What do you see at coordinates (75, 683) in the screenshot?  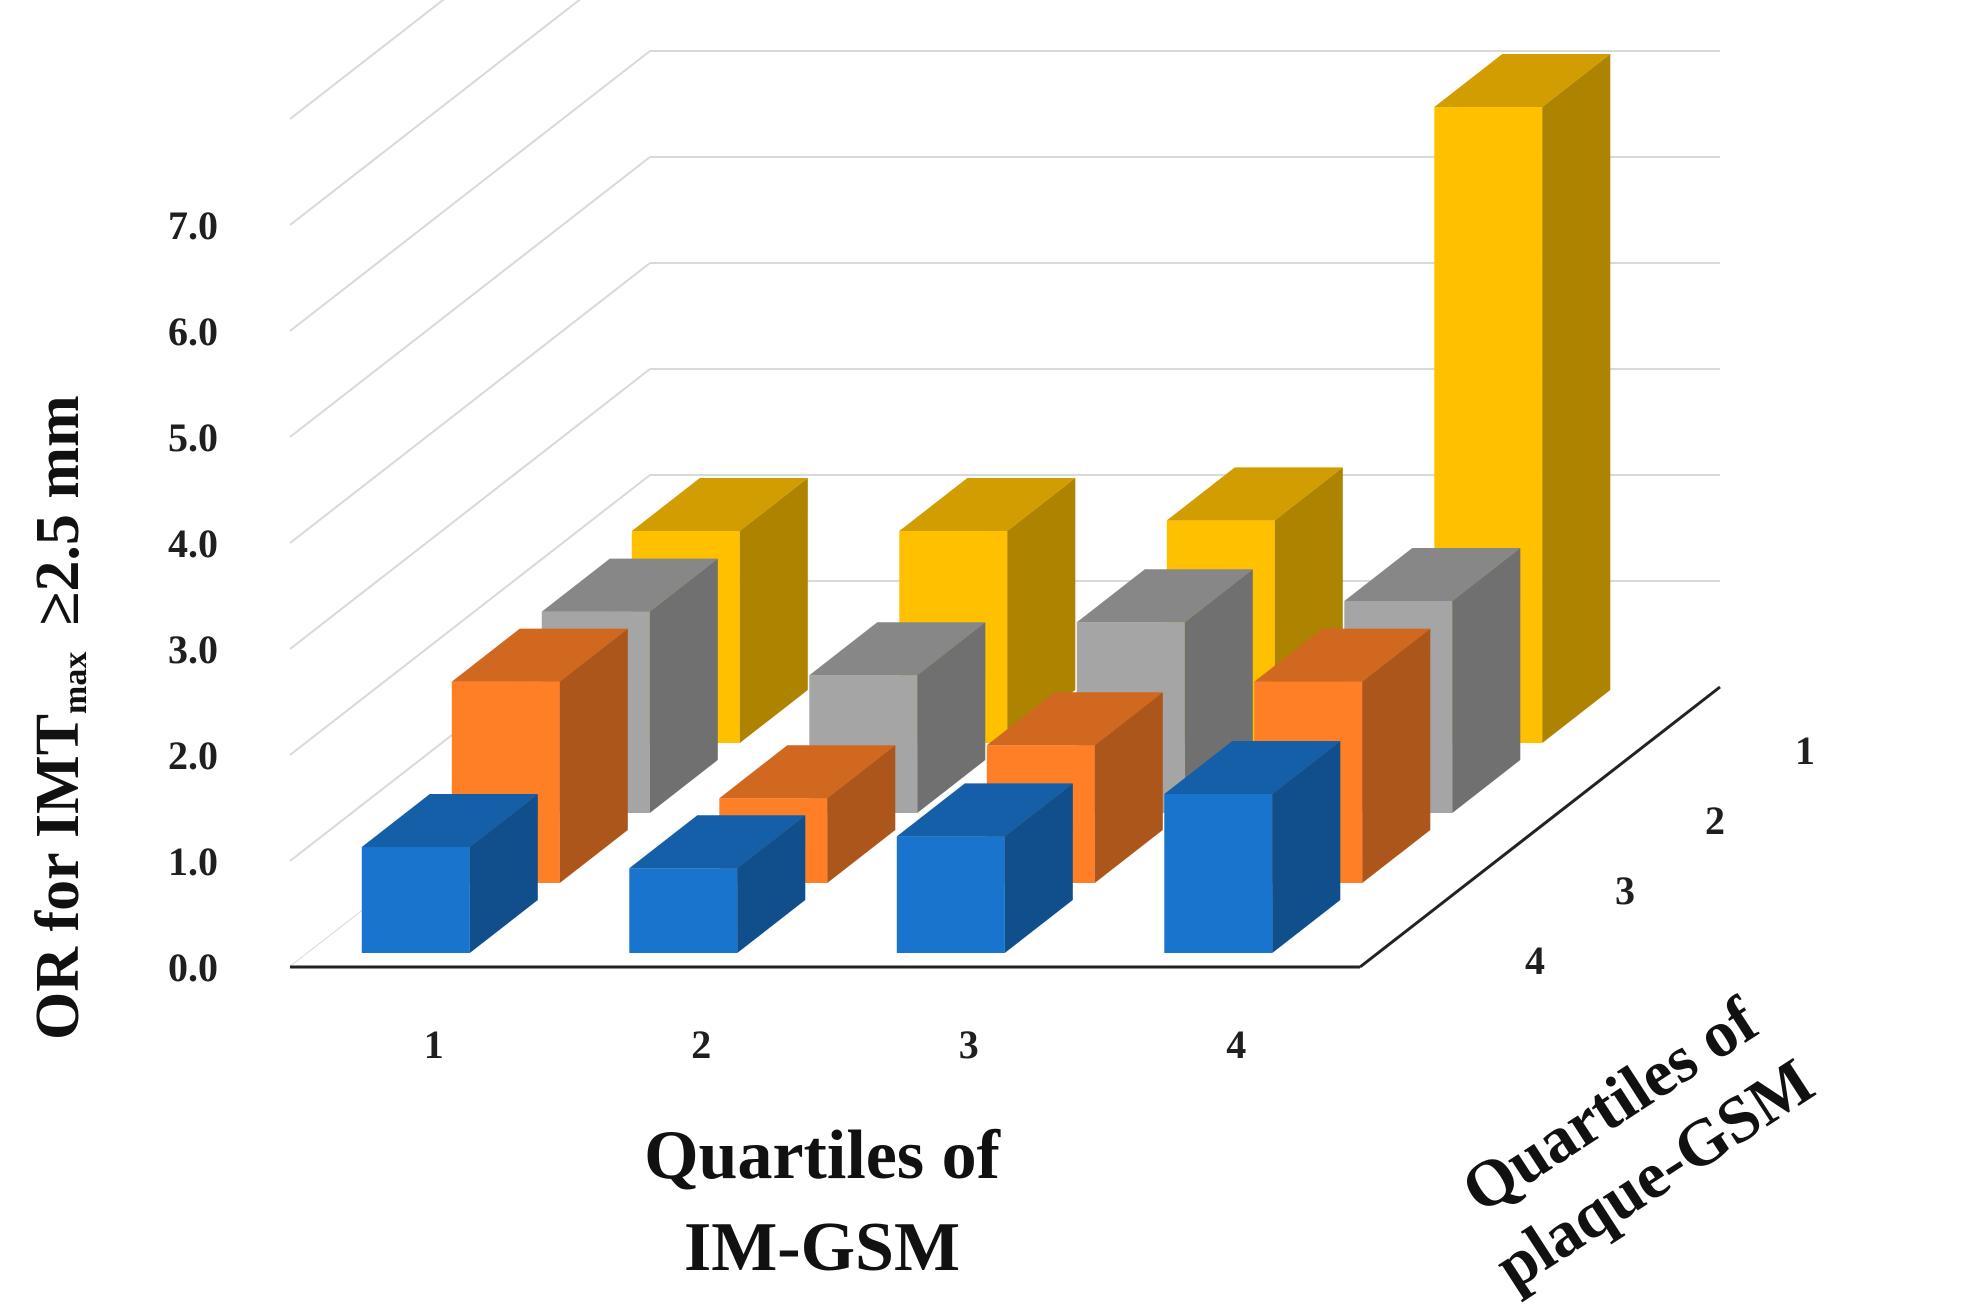 I see `y-axis-title-subscript: max` at bounding box center [75, 683].